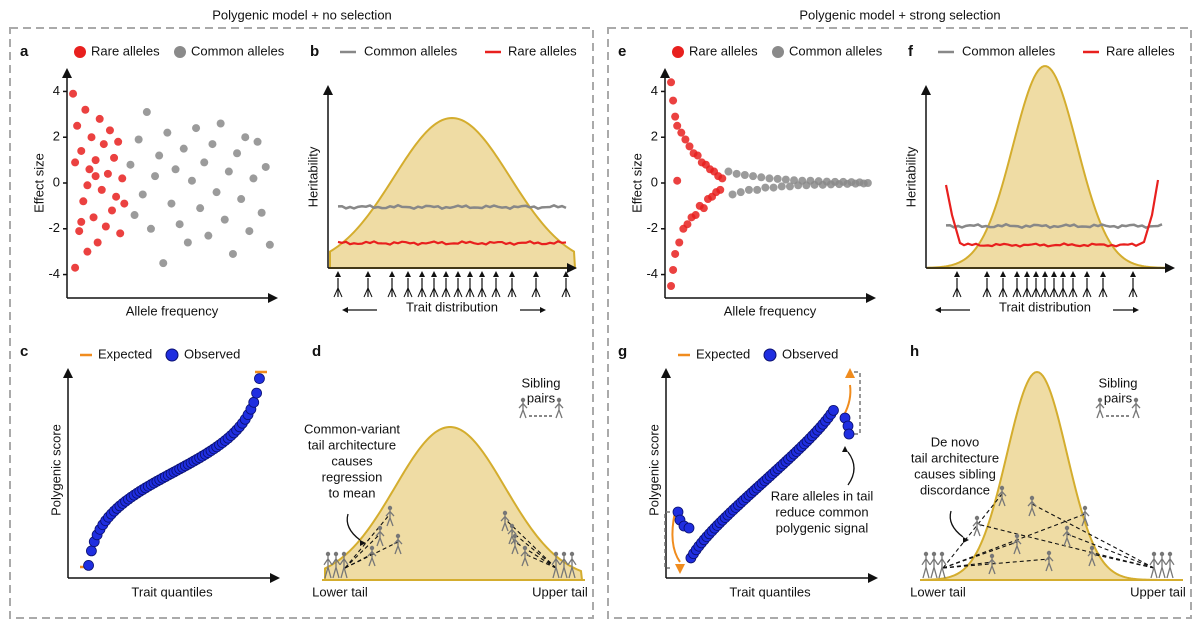  What do you see at coordinates (667, 540) in the screenshot?
I see `gap-bracket` at bounding box center [667, 540].